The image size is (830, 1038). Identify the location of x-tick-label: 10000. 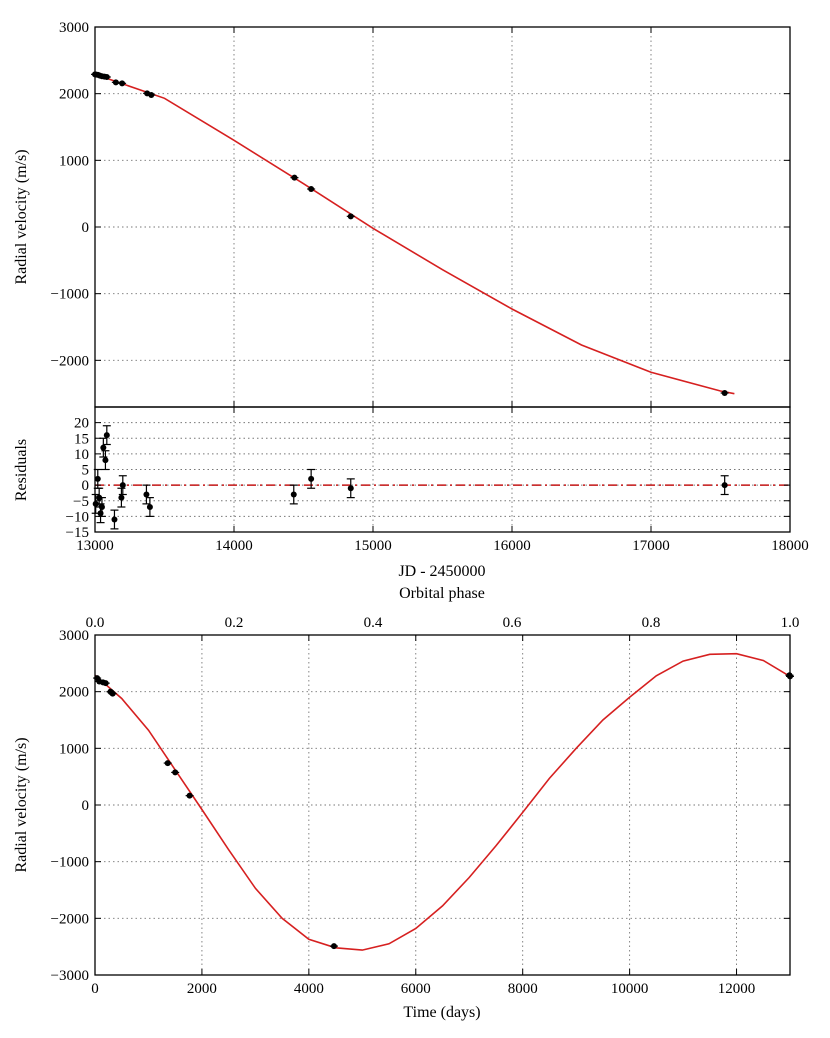
(630, 989).